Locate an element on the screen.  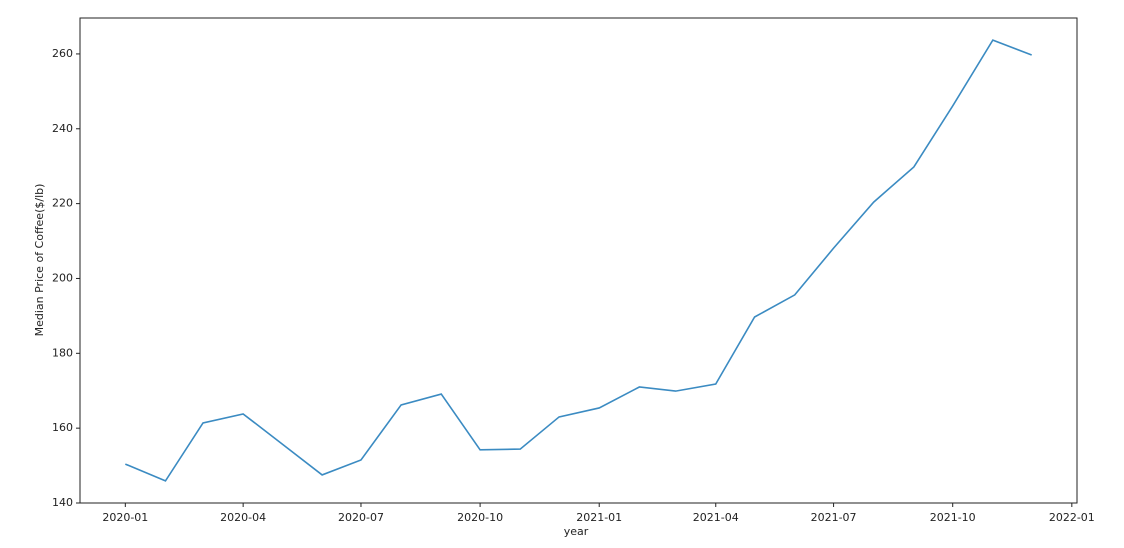
x-tick-label: 2020-07 is located at coordinates (361, 517).